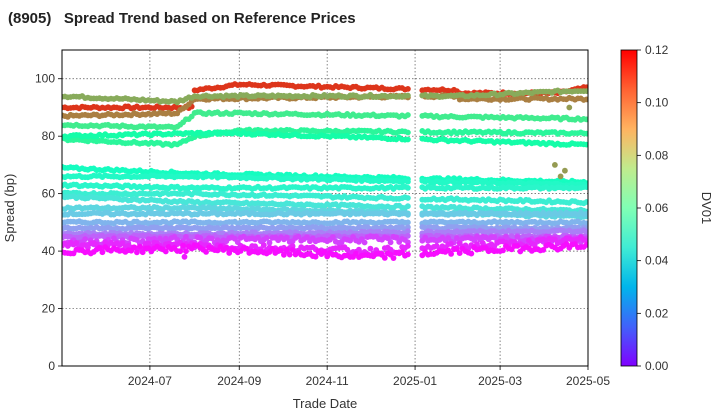  Describe the element at coordinates (49, 136) in the screenshot. I see `y-tick-label: 80` at that location.